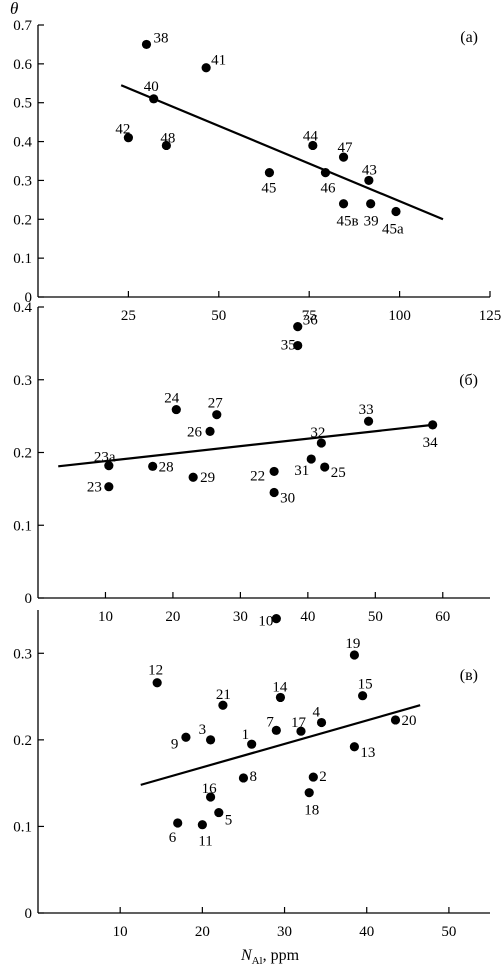 This screenshot has width=503, height=964. I want to click on point-label: 18, so click(311, 811).